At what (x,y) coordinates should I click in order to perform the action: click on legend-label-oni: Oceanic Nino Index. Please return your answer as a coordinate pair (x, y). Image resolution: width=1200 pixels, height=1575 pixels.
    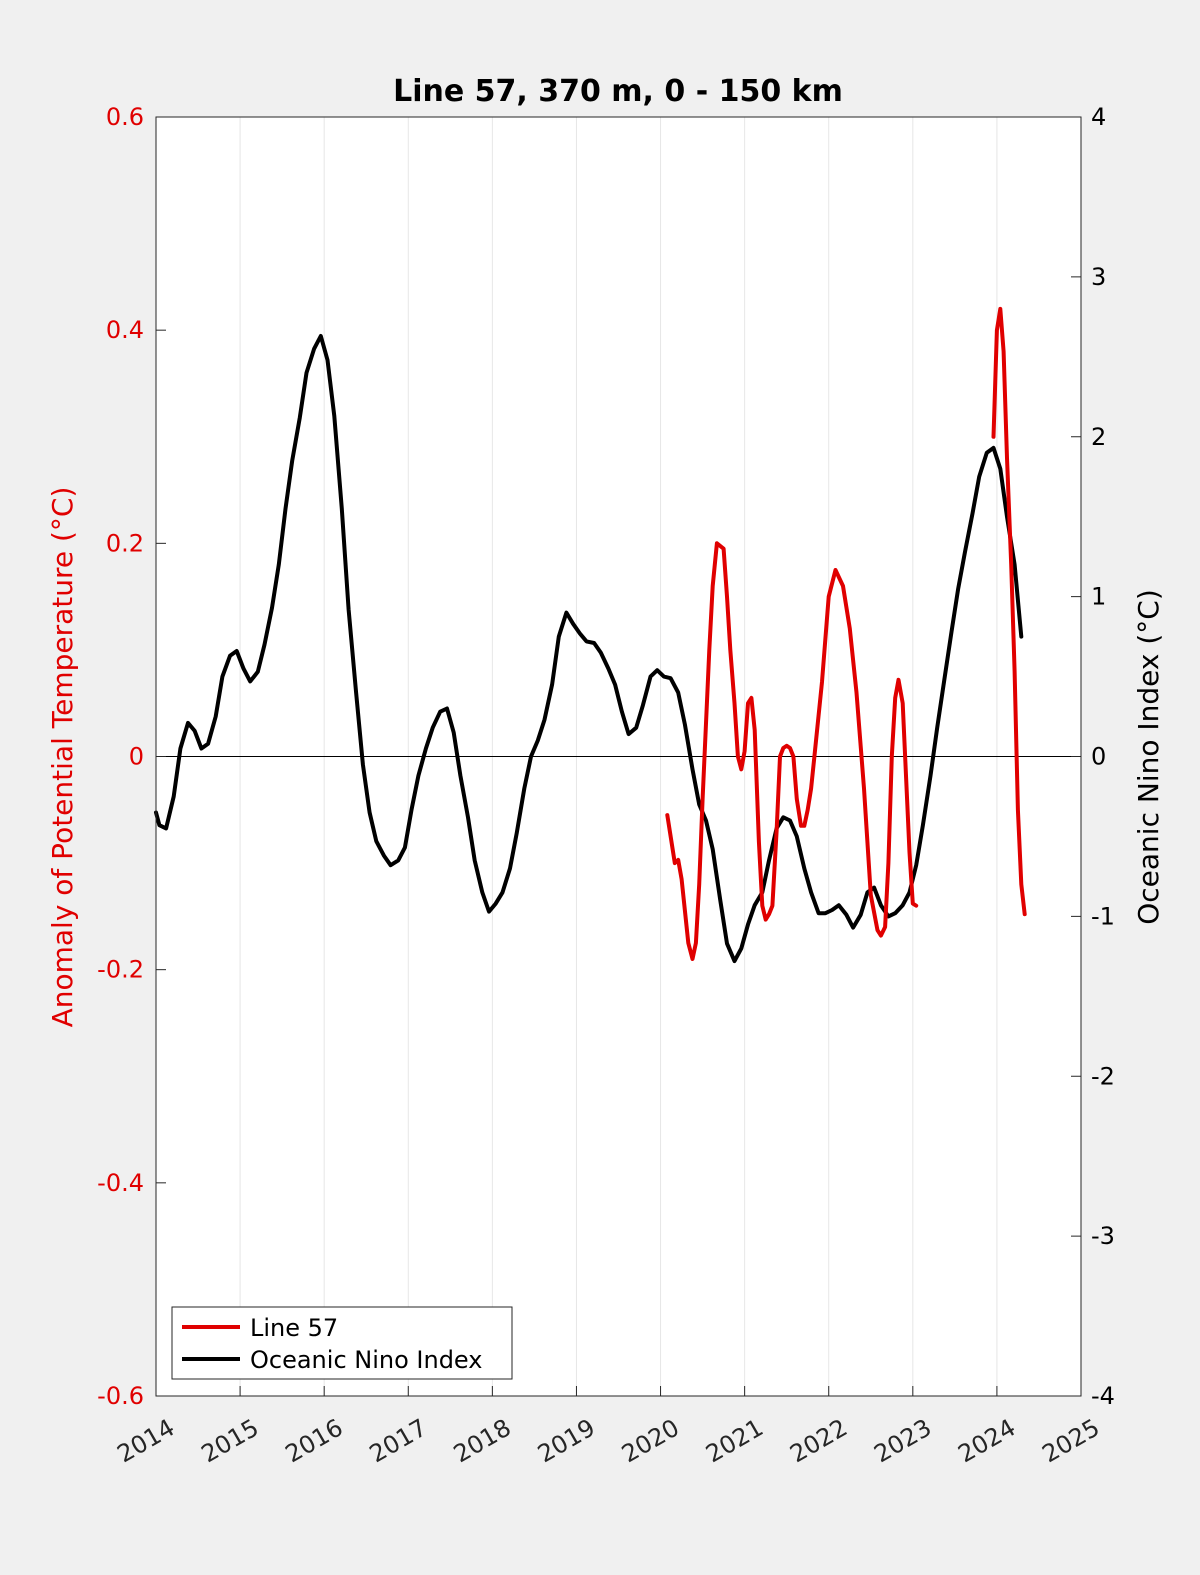
    Looking at the image, I should click on (366, 1360).